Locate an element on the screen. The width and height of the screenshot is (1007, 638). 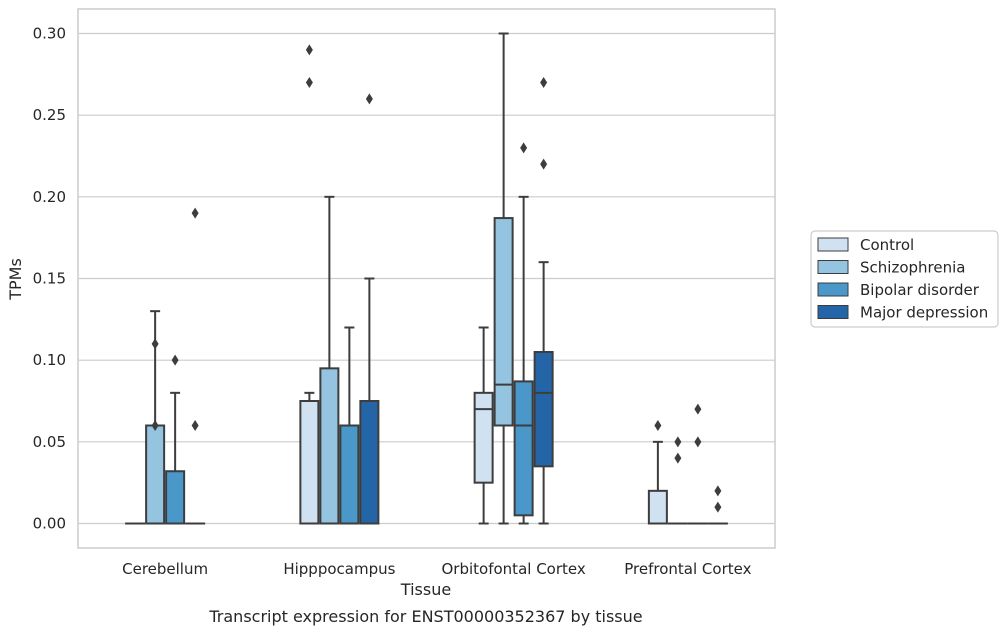
x-axis-label: Tissue is located at coordinates (425, 589).